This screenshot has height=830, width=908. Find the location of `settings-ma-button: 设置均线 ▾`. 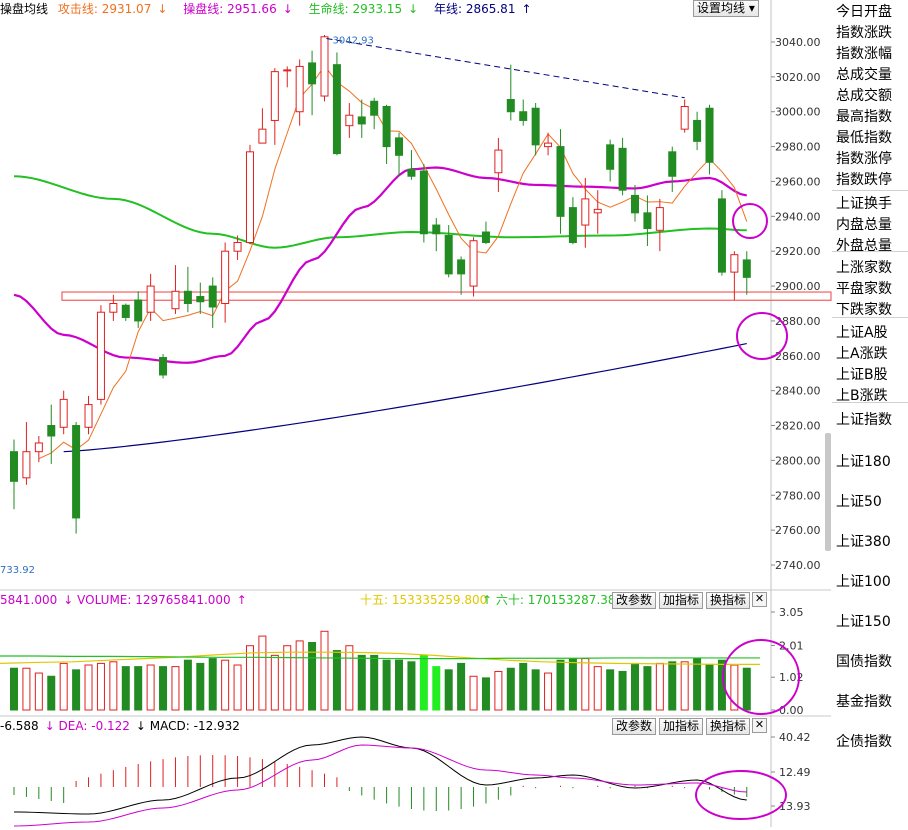

settings-ma-button: 设置均线 ▾ is located at coordinates (726, 8).